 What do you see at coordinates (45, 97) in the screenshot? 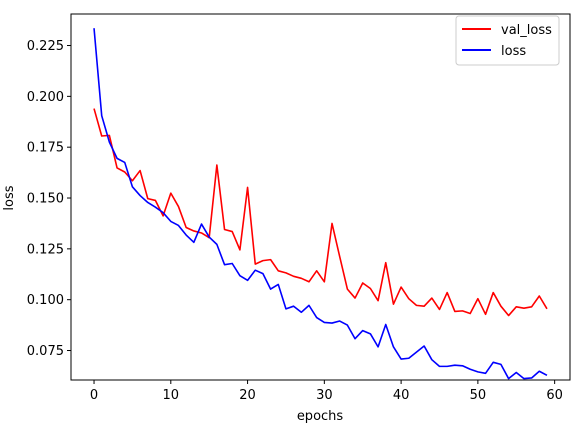
I see `y-tick-label: 0.200` at bounding box center [45, 97].